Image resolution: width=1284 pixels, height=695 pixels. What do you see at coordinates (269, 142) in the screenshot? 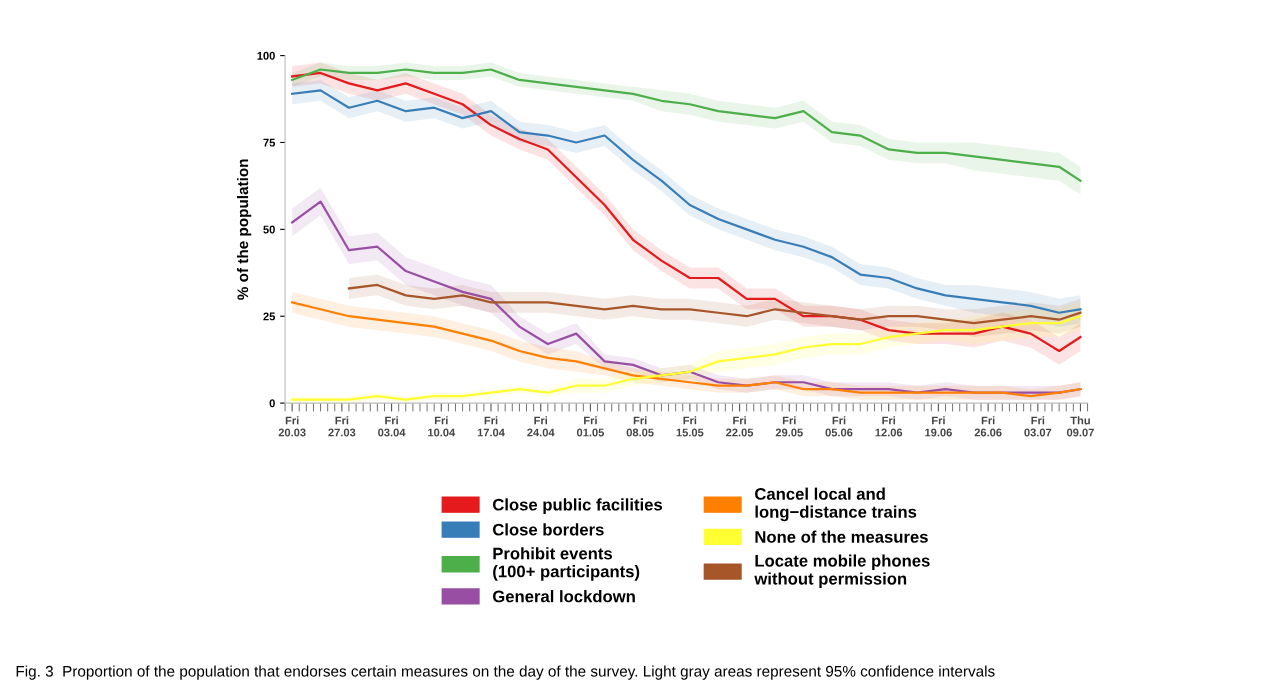
I see `y-tick-label: 75` at bounding box center [269, 142].